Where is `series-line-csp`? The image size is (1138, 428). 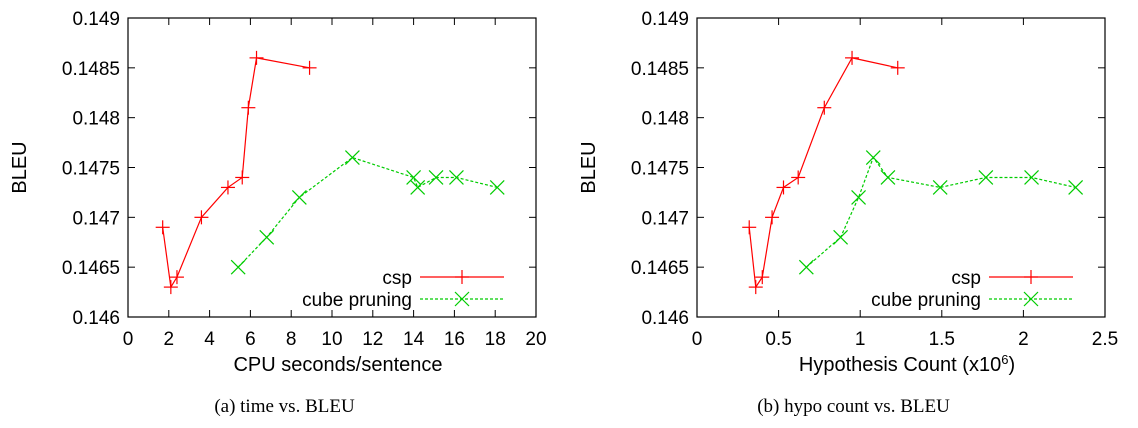 series-line-csp is located at coordinates (236, 173).